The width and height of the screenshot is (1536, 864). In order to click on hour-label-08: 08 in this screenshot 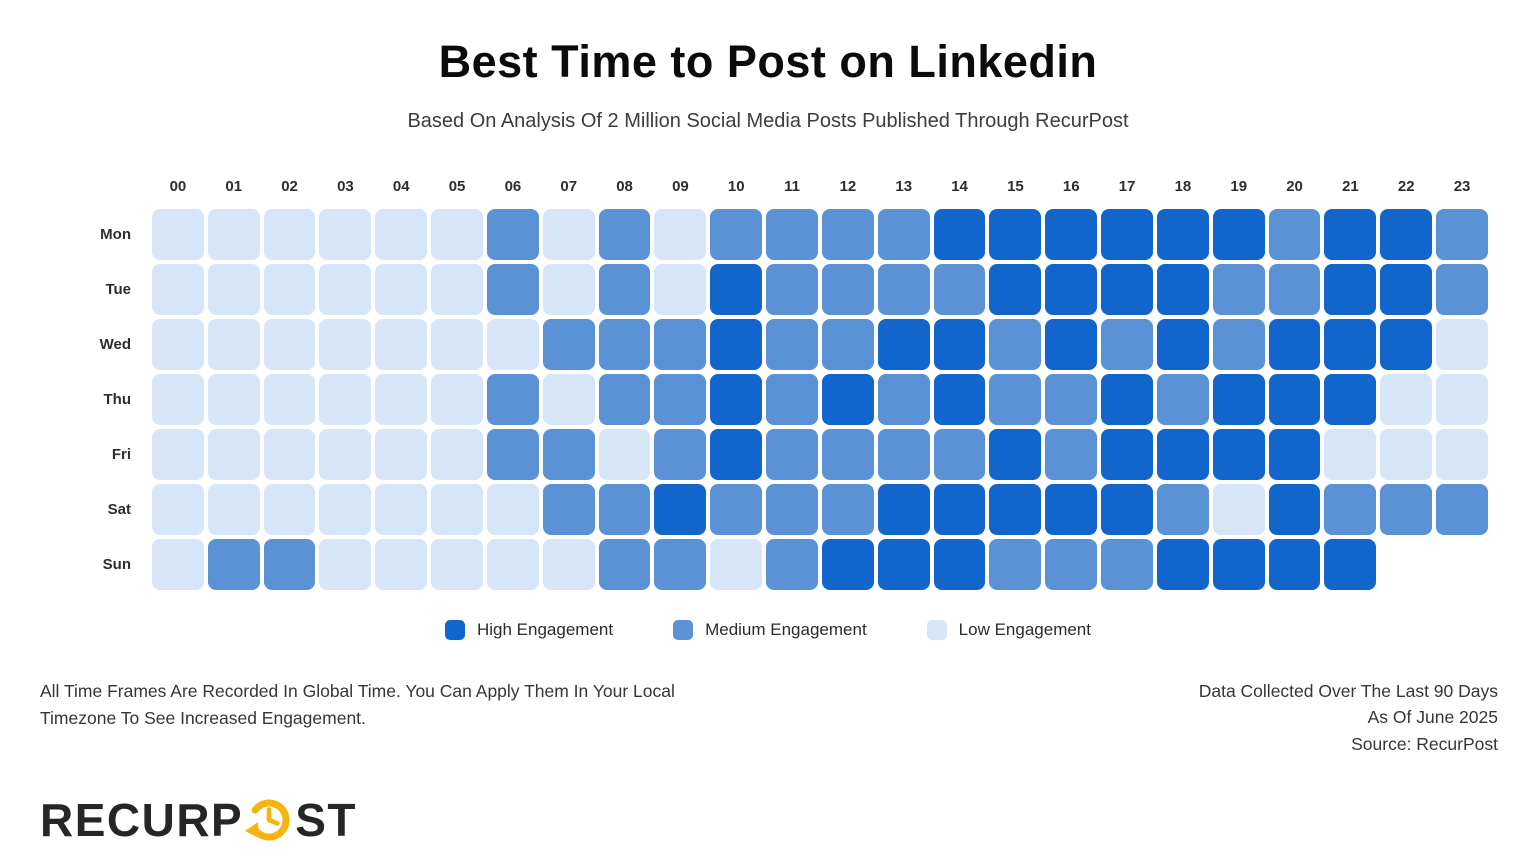, I will do `click(624, 186)`.